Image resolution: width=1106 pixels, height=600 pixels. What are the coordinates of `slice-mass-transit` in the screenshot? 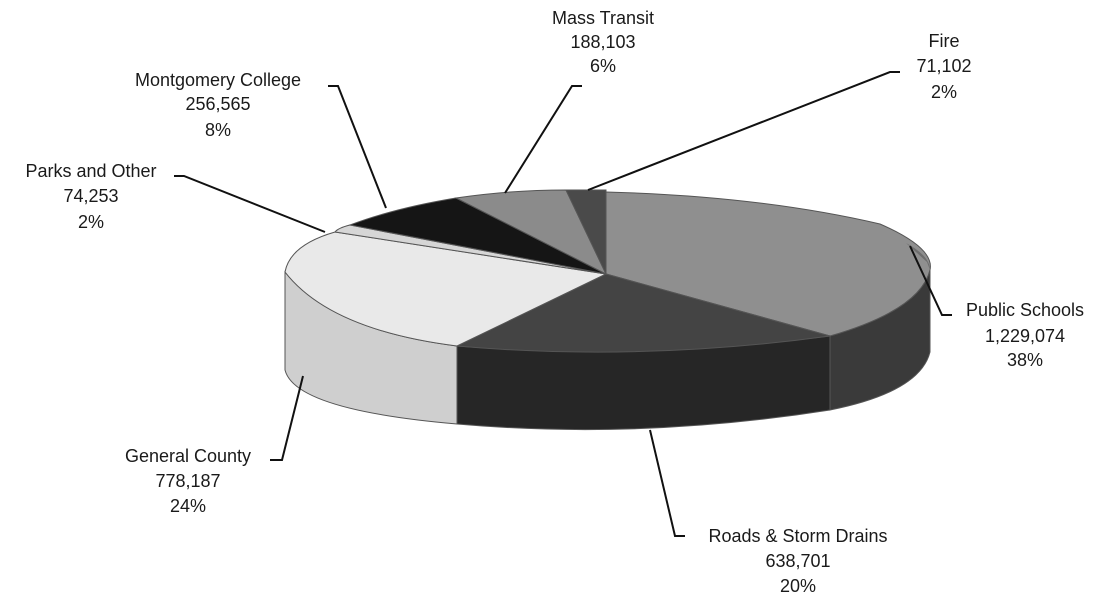 It's located at (531, 232).